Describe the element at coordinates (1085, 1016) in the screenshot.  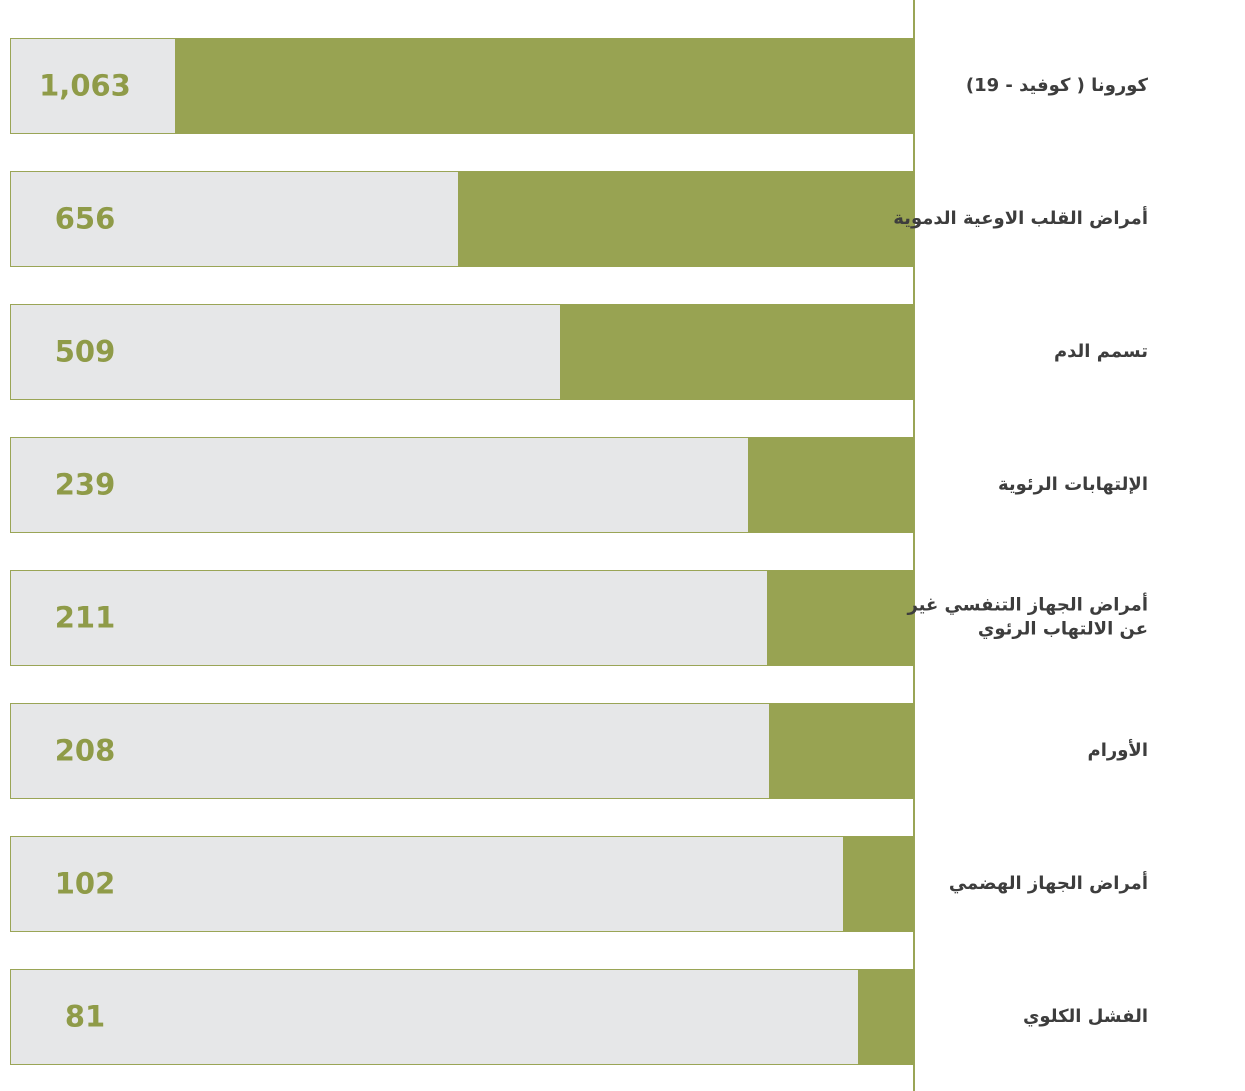
I see `category-label: الفشل الكلوي` at that location.